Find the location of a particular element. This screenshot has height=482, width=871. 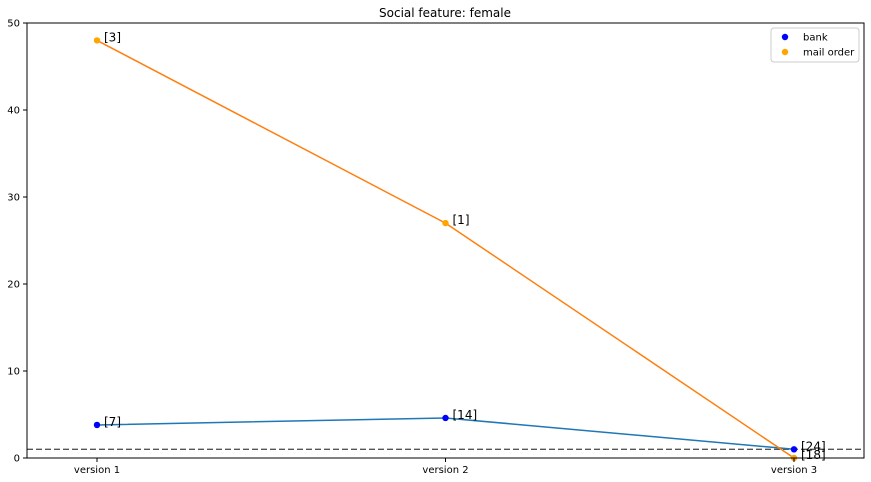

data-point-label: [24] is located at coordinates (813, 446).